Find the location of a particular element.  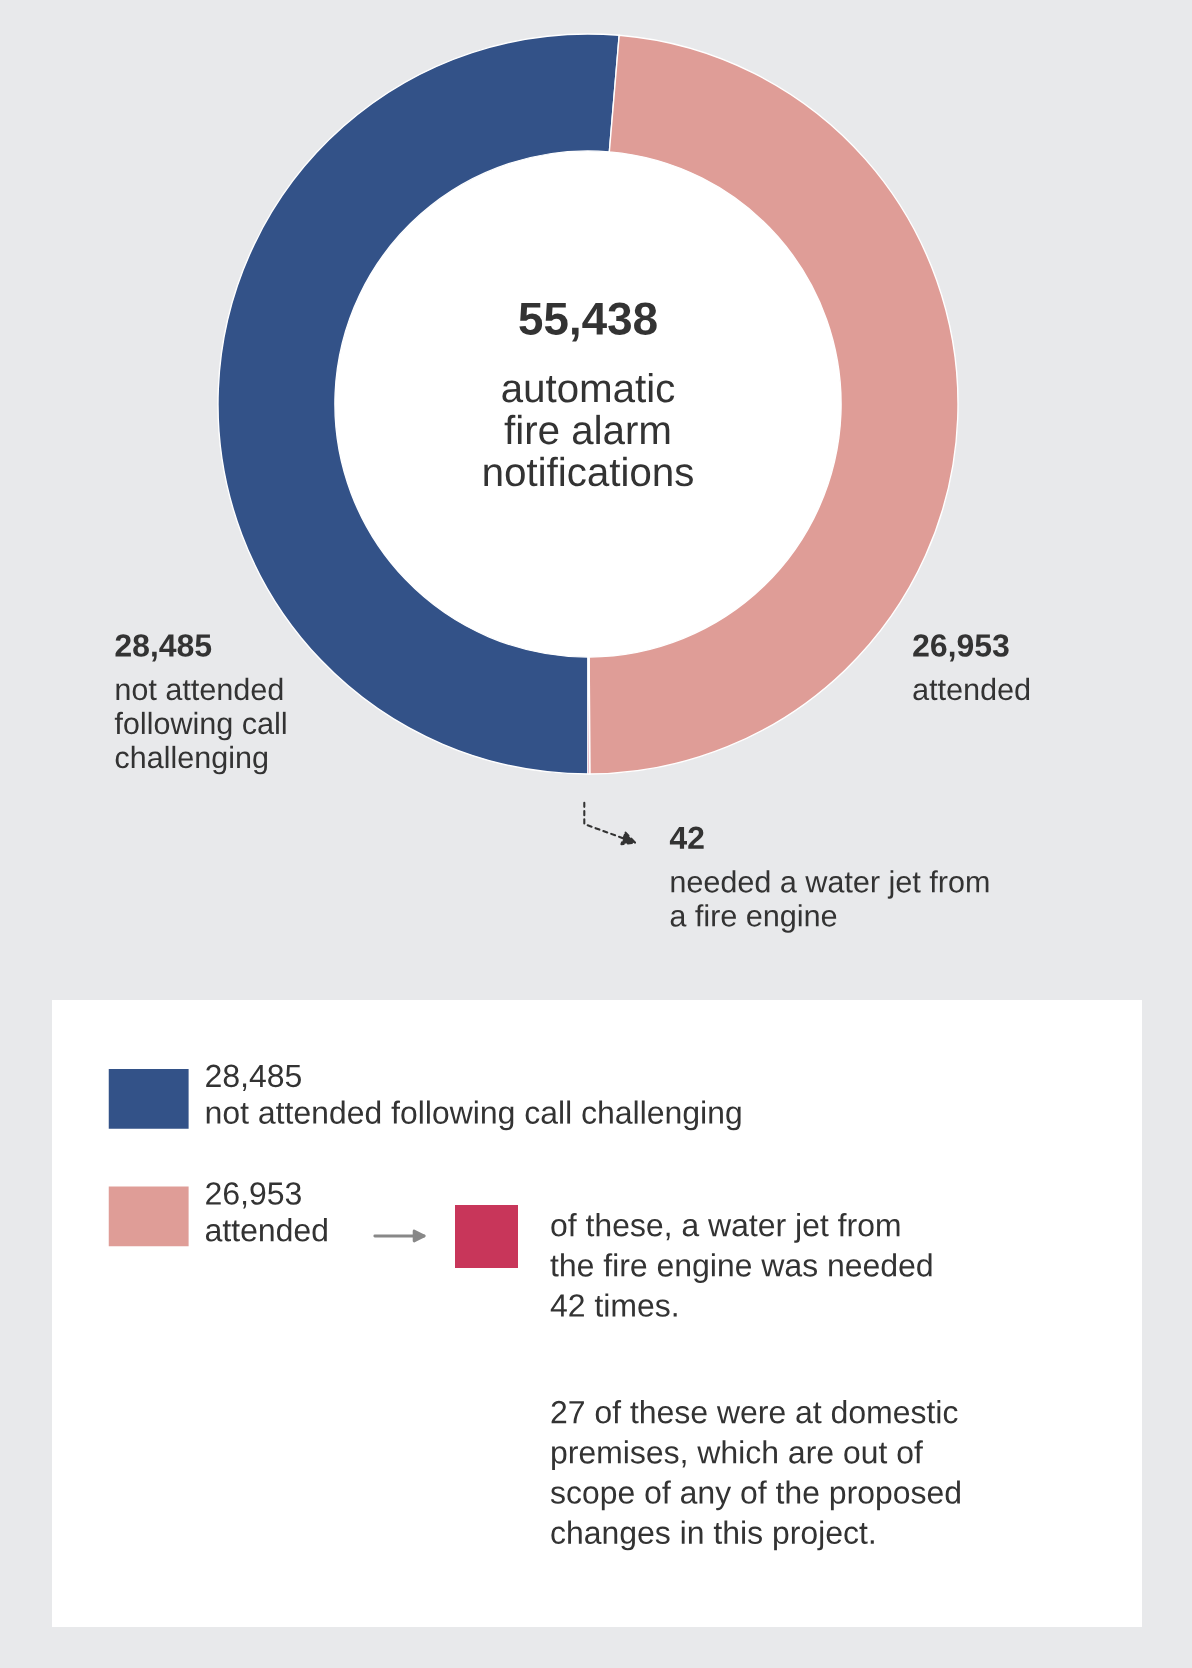

data-label: 28,485 is located at coordinates (163, 648).